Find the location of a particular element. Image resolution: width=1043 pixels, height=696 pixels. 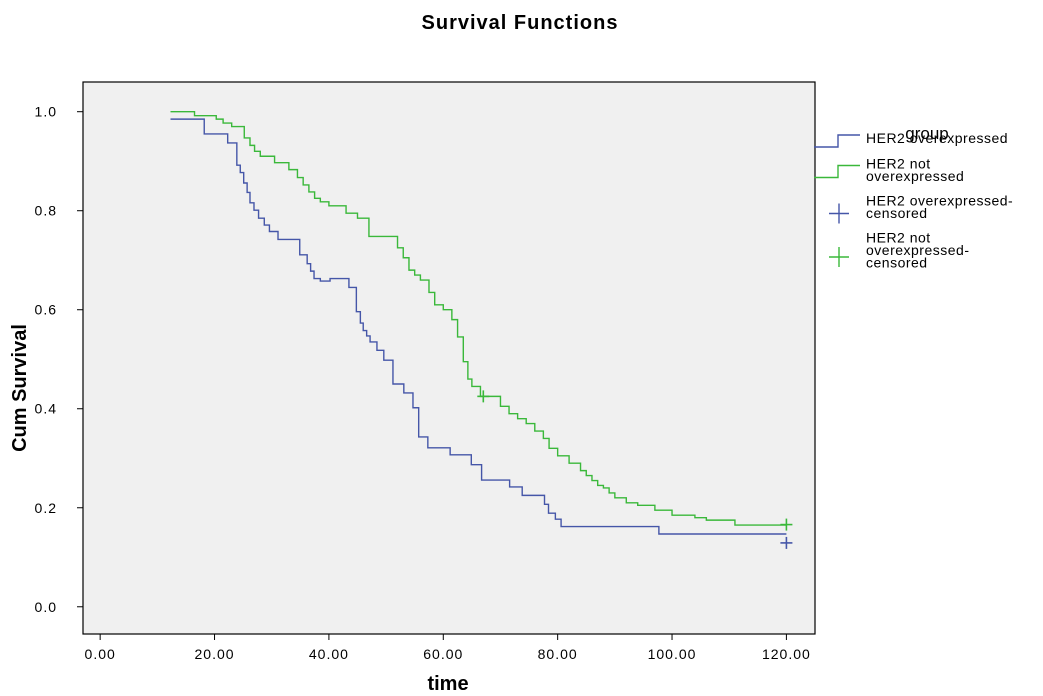

chart-title: Survival Functions is located at coordinates (520, 23).